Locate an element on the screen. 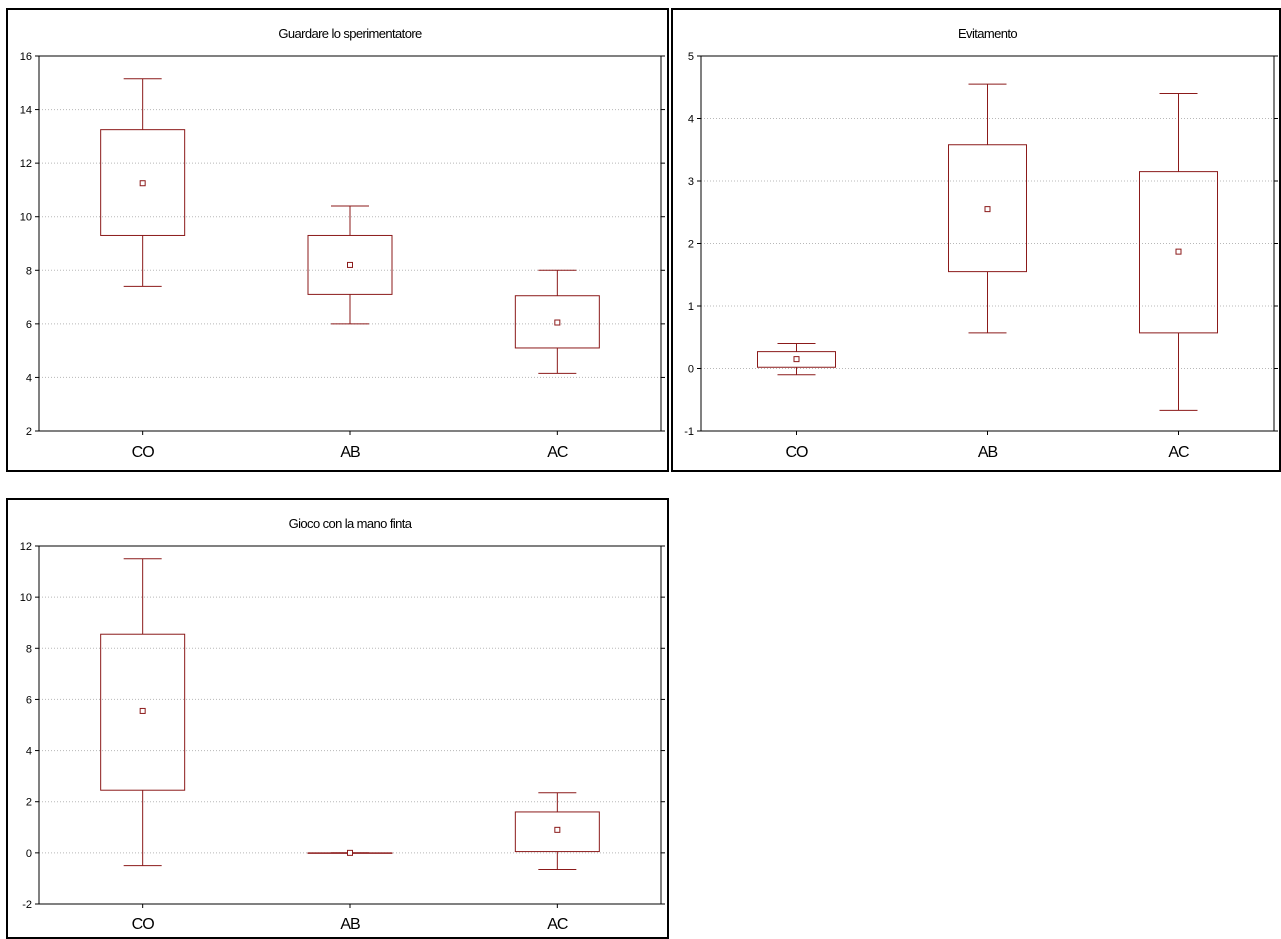 The width and height of the screenshot is (1281, 939). chart-title: Evitamento is located at coordinates (987, 33).